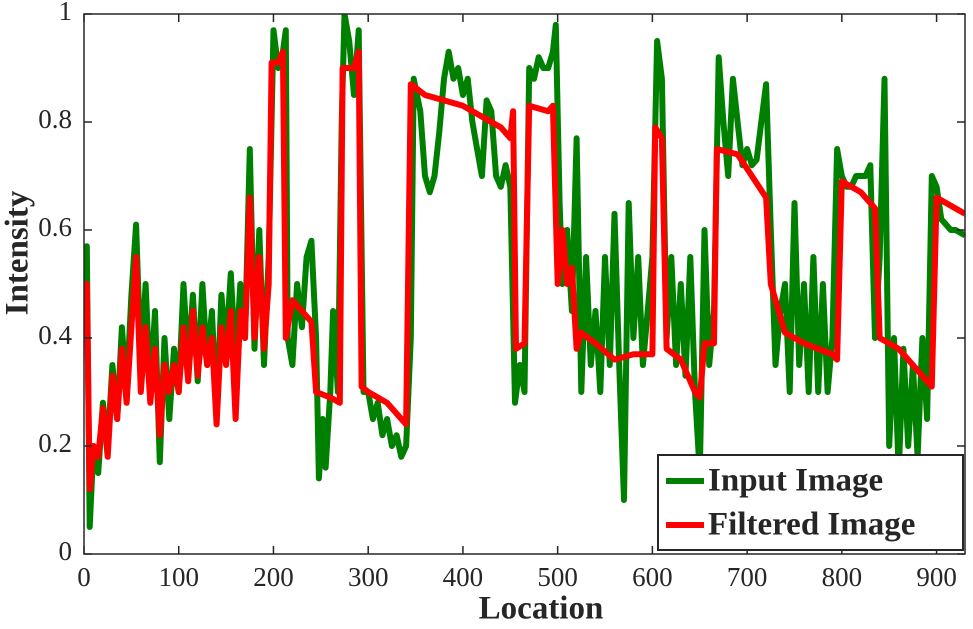 This screenshot has width=973, height=629. I want to click on y-tick-label: 0.2, so click(55, 443).